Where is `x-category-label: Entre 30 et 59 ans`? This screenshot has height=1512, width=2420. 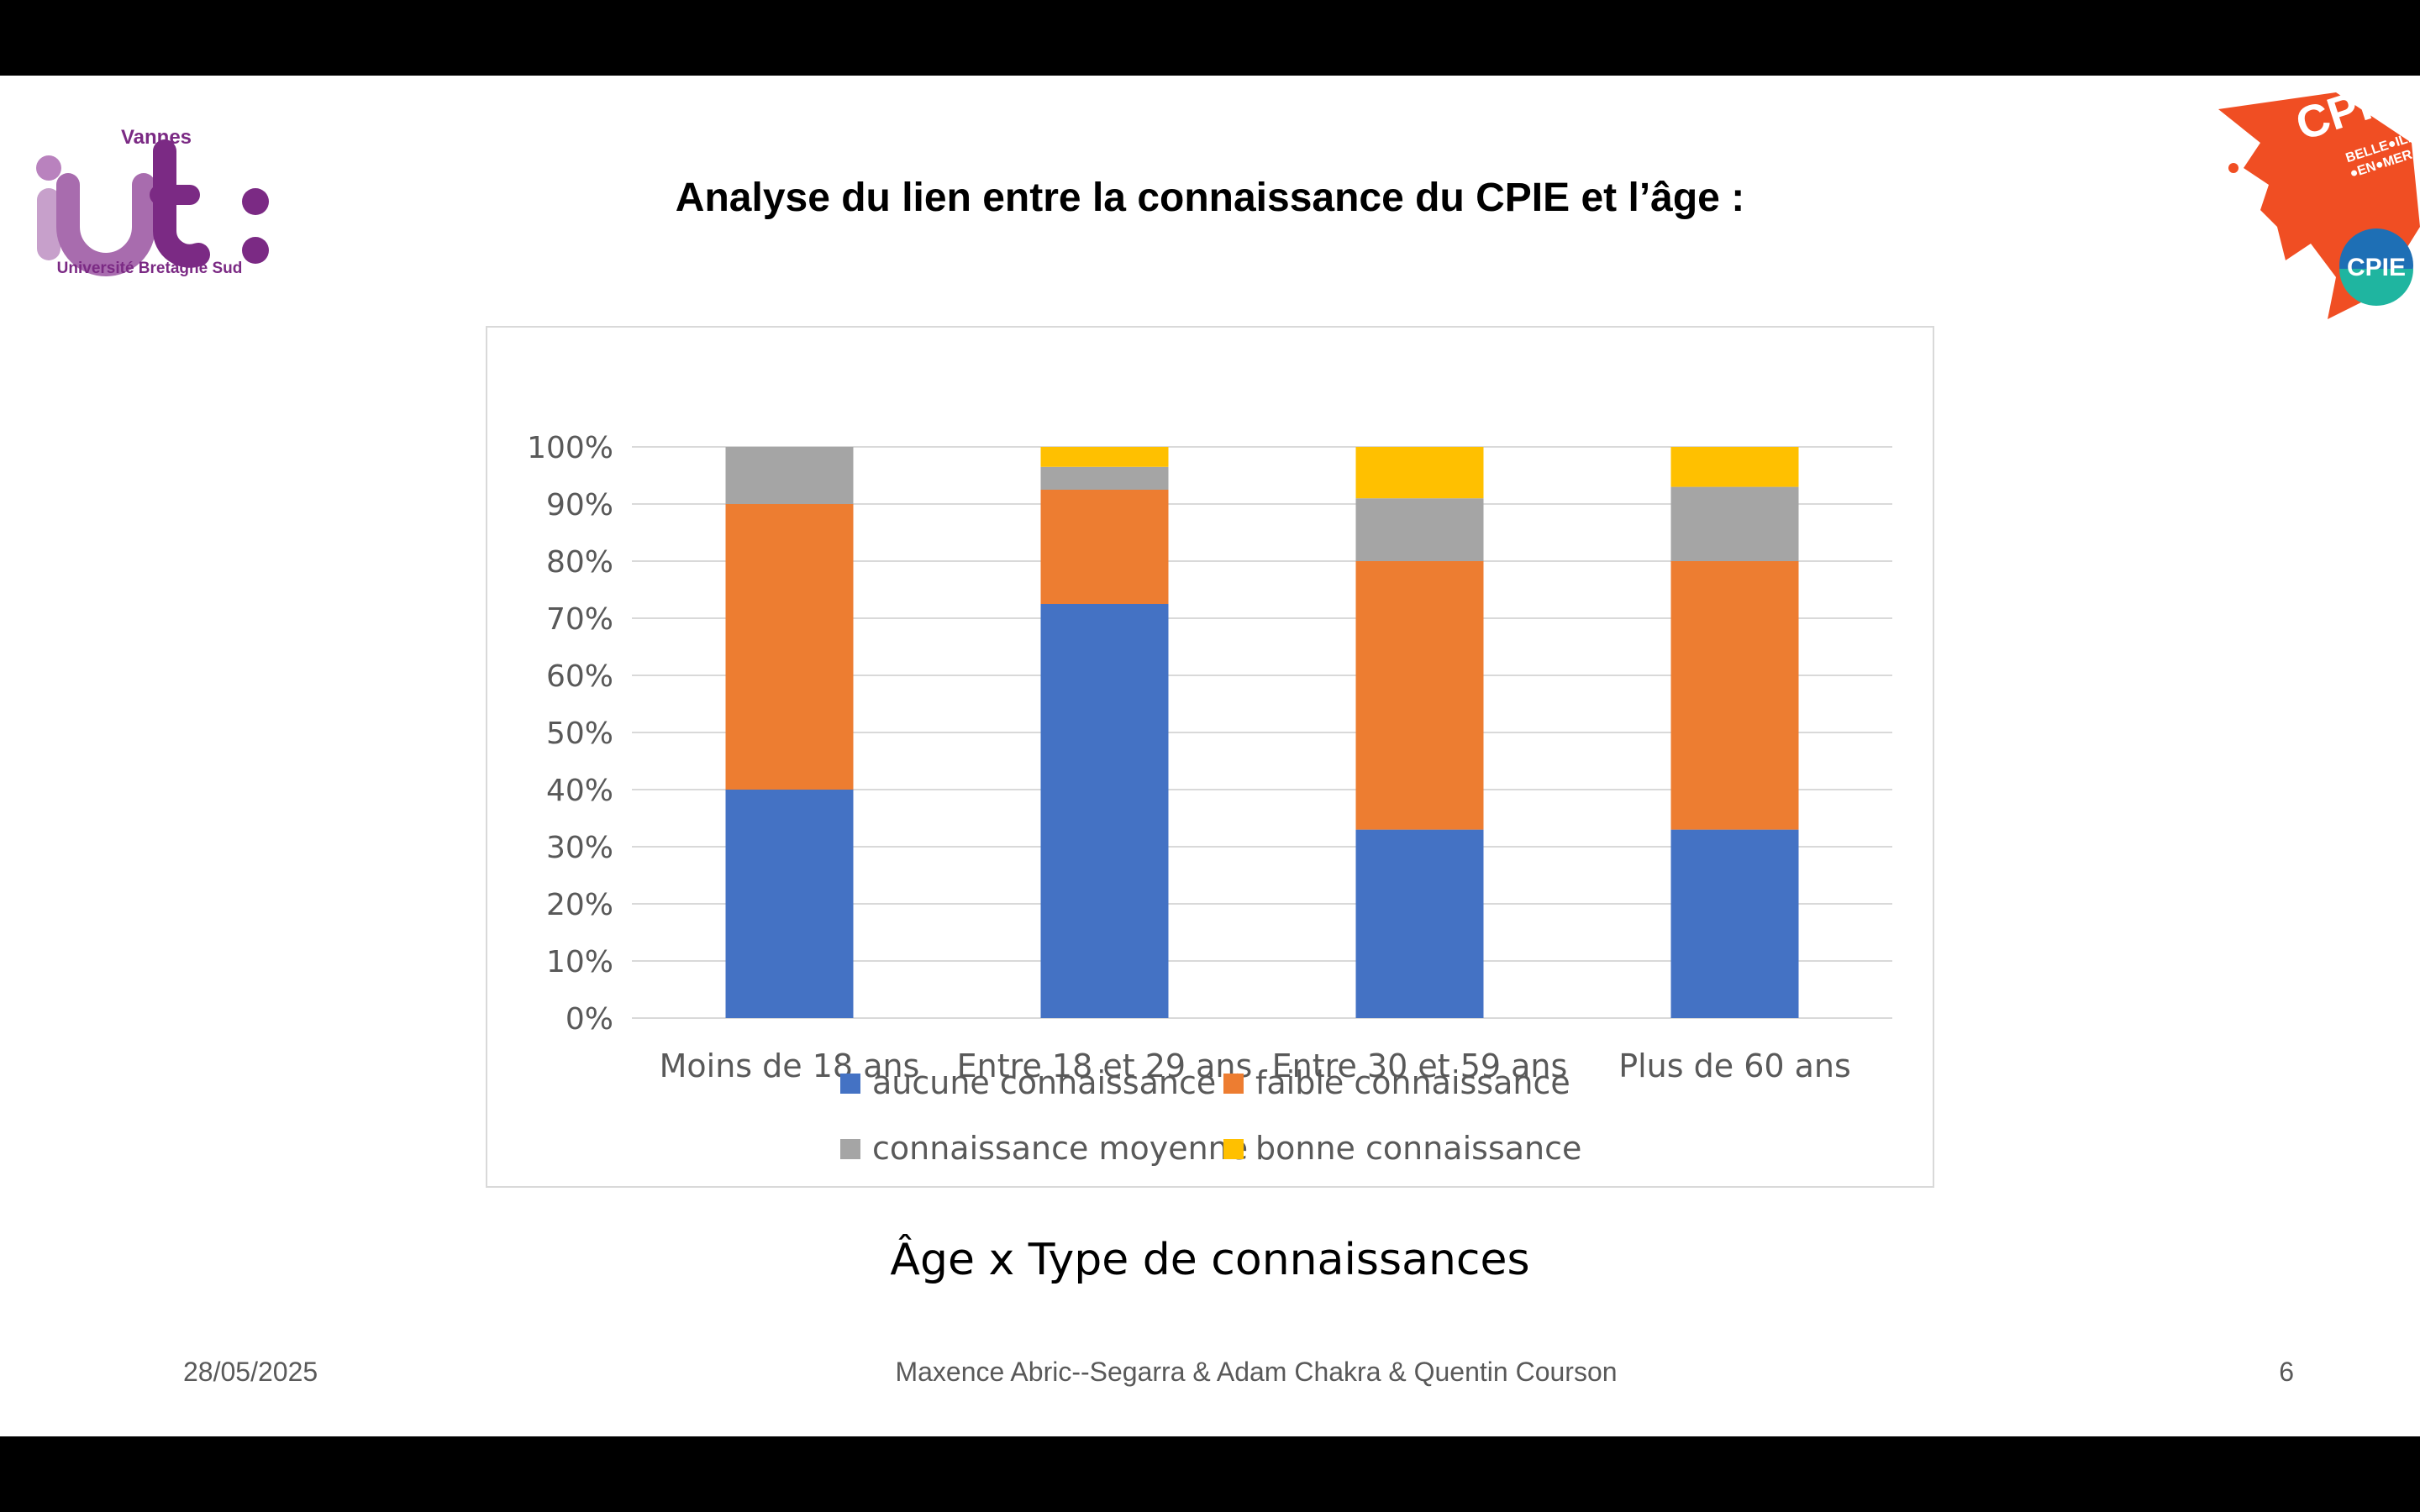
x-category-label: Entre 30 et 59 ans is located at coordinates (1420, 1065).